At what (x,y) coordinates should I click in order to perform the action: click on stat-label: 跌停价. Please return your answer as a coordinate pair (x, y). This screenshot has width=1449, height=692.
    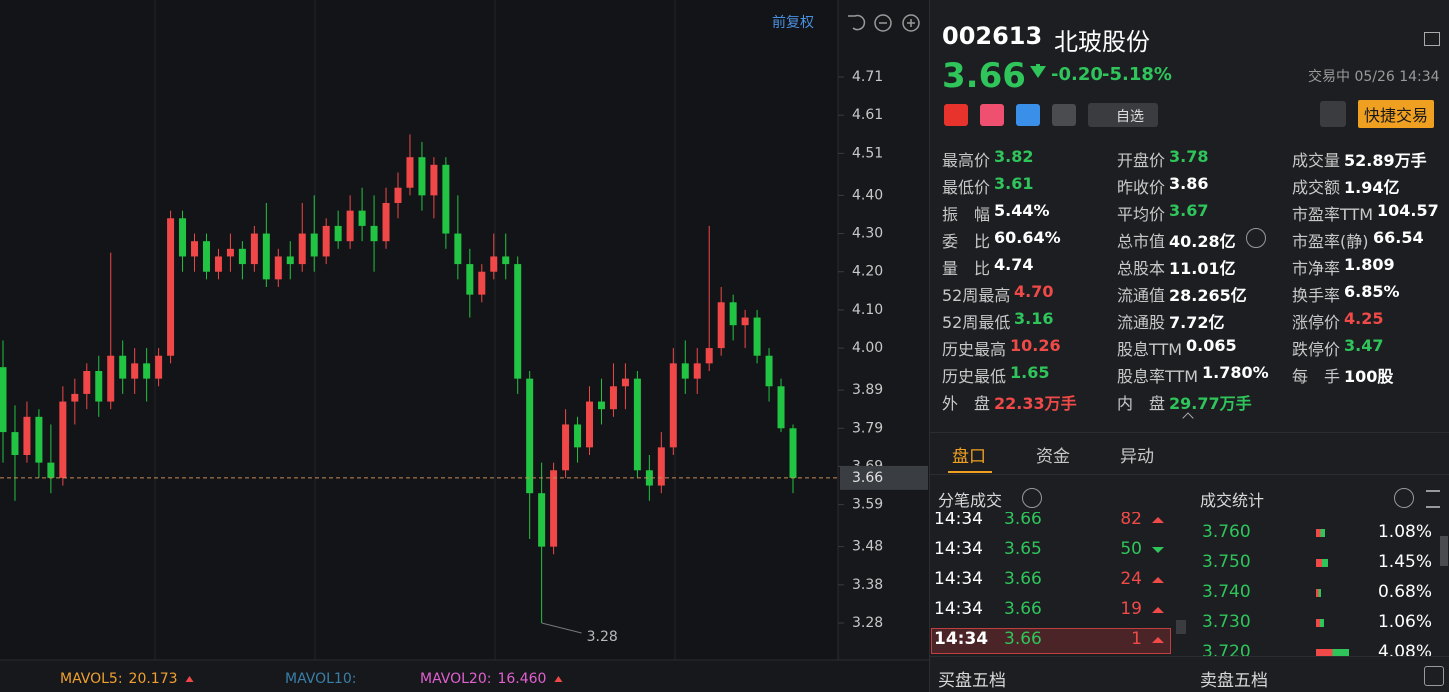
    Looking at the image, I should click on (1316, 349).